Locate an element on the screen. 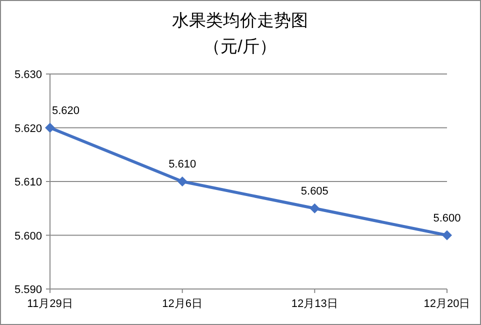 This screenshot has height=325, width=481. x-tick-label: 12月13日 is located at coordinates (314, 304).